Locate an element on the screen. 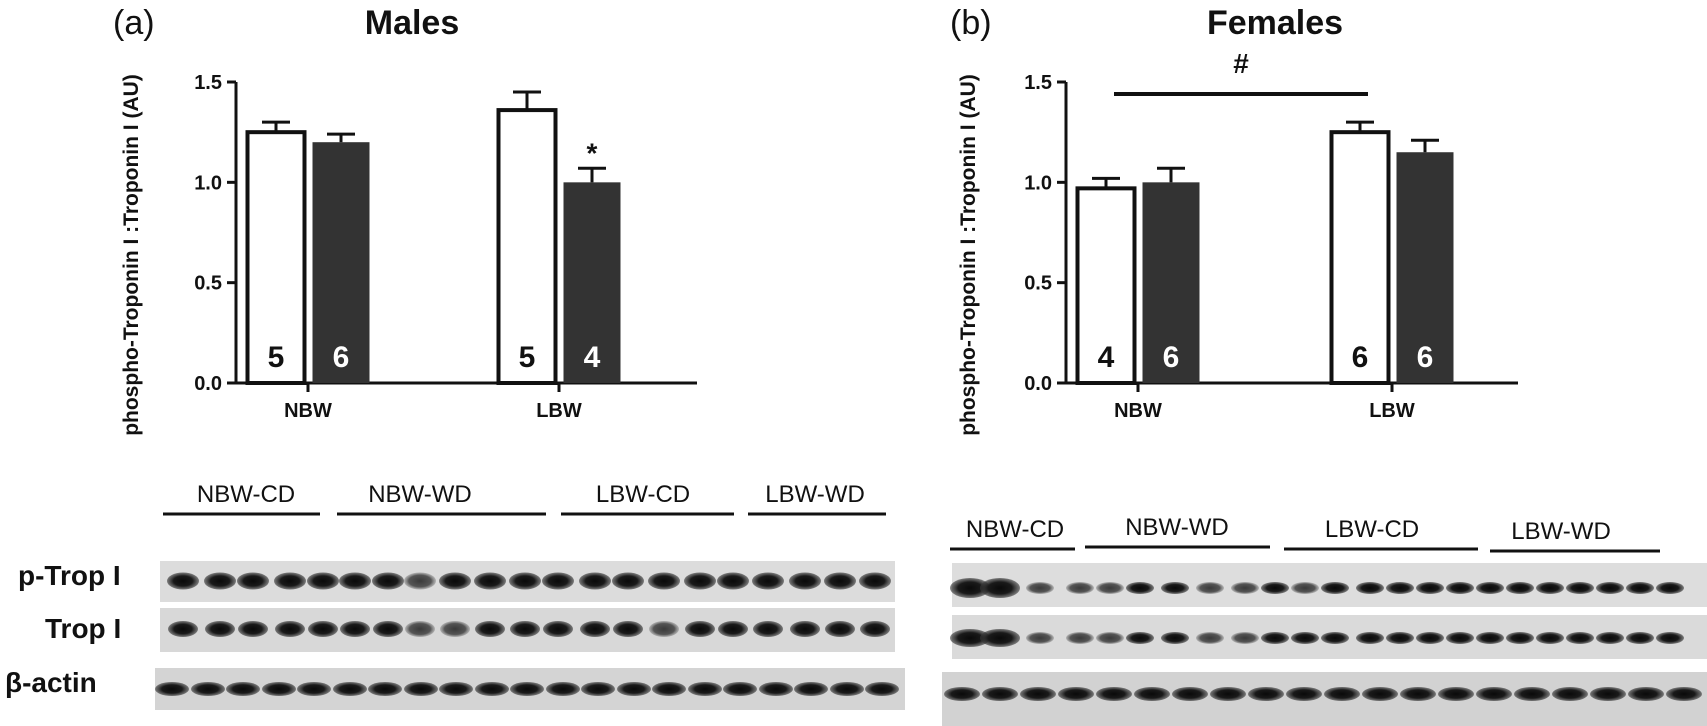 This screenshot has height=726, width=1707. n-label: 4 is located at coordinates (592, 357).